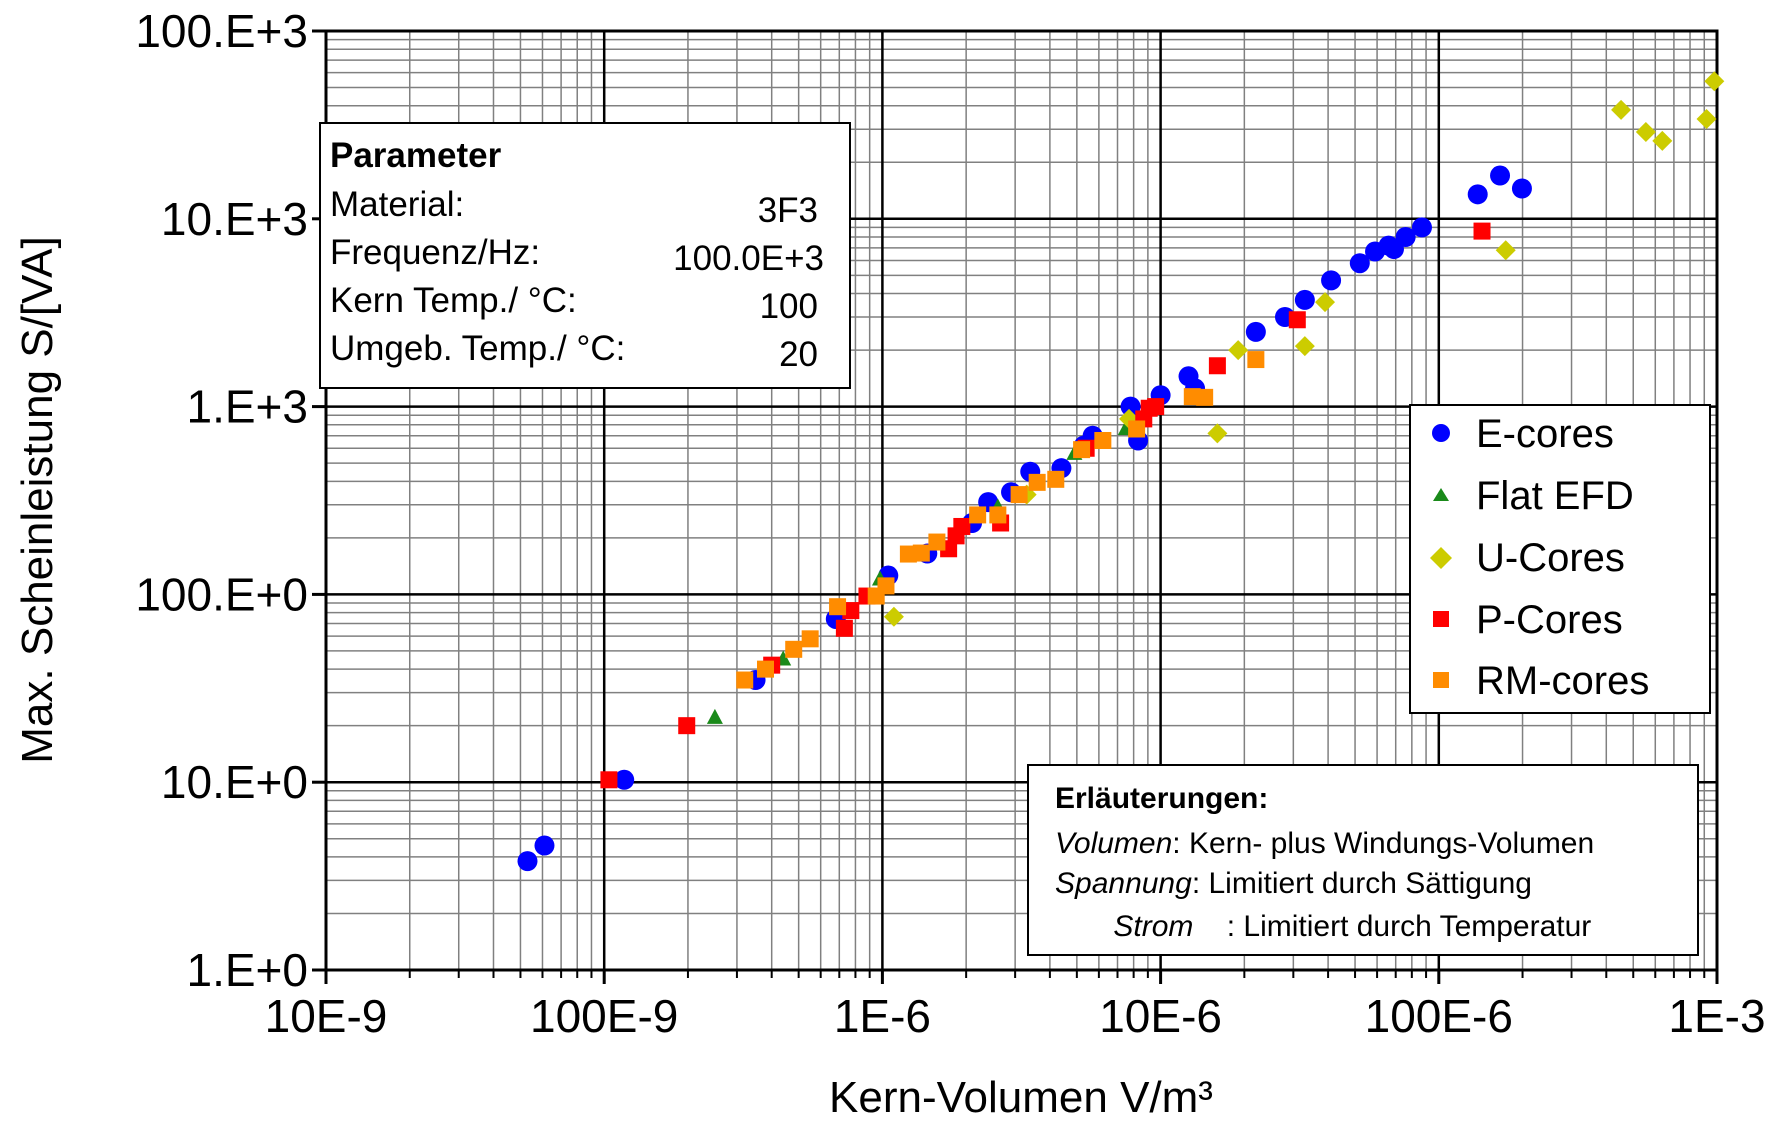 This screenshot has height=1132, width=1781. What do you see at coordinates (248, 407) in the screenshot?
I see `y-tick-label: 1.E+3` at bounding box center [248, 407].